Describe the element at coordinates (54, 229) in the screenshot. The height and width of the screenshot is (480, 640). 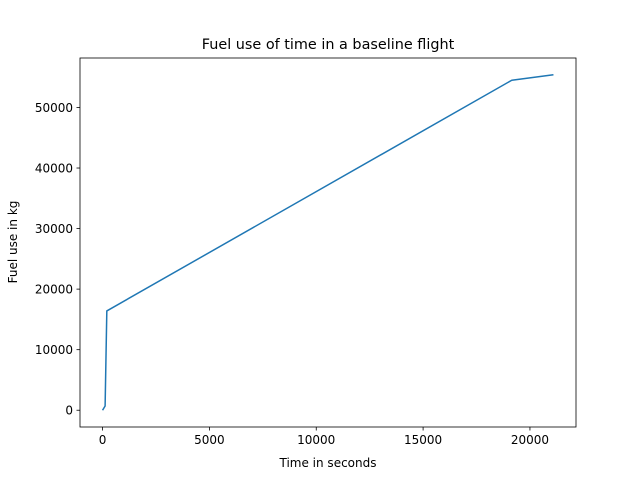
I see `y-tick-label: 30000` at that location.